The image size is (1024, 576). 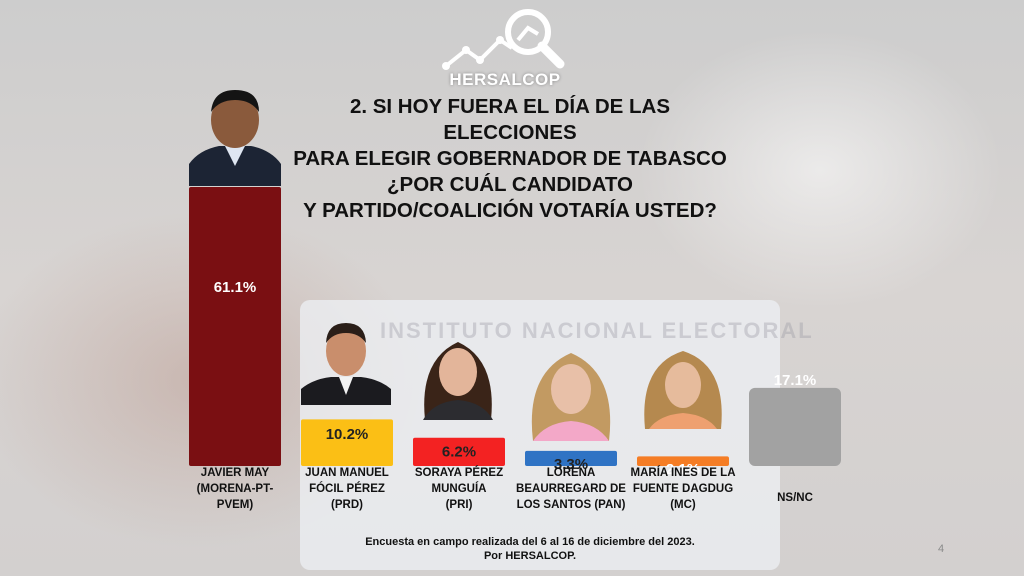 What do you see at coordinates (530, 556) in the screenshot?
I see `footnote-line: Por HERSALCOP.` at bounding box center [530, 556].